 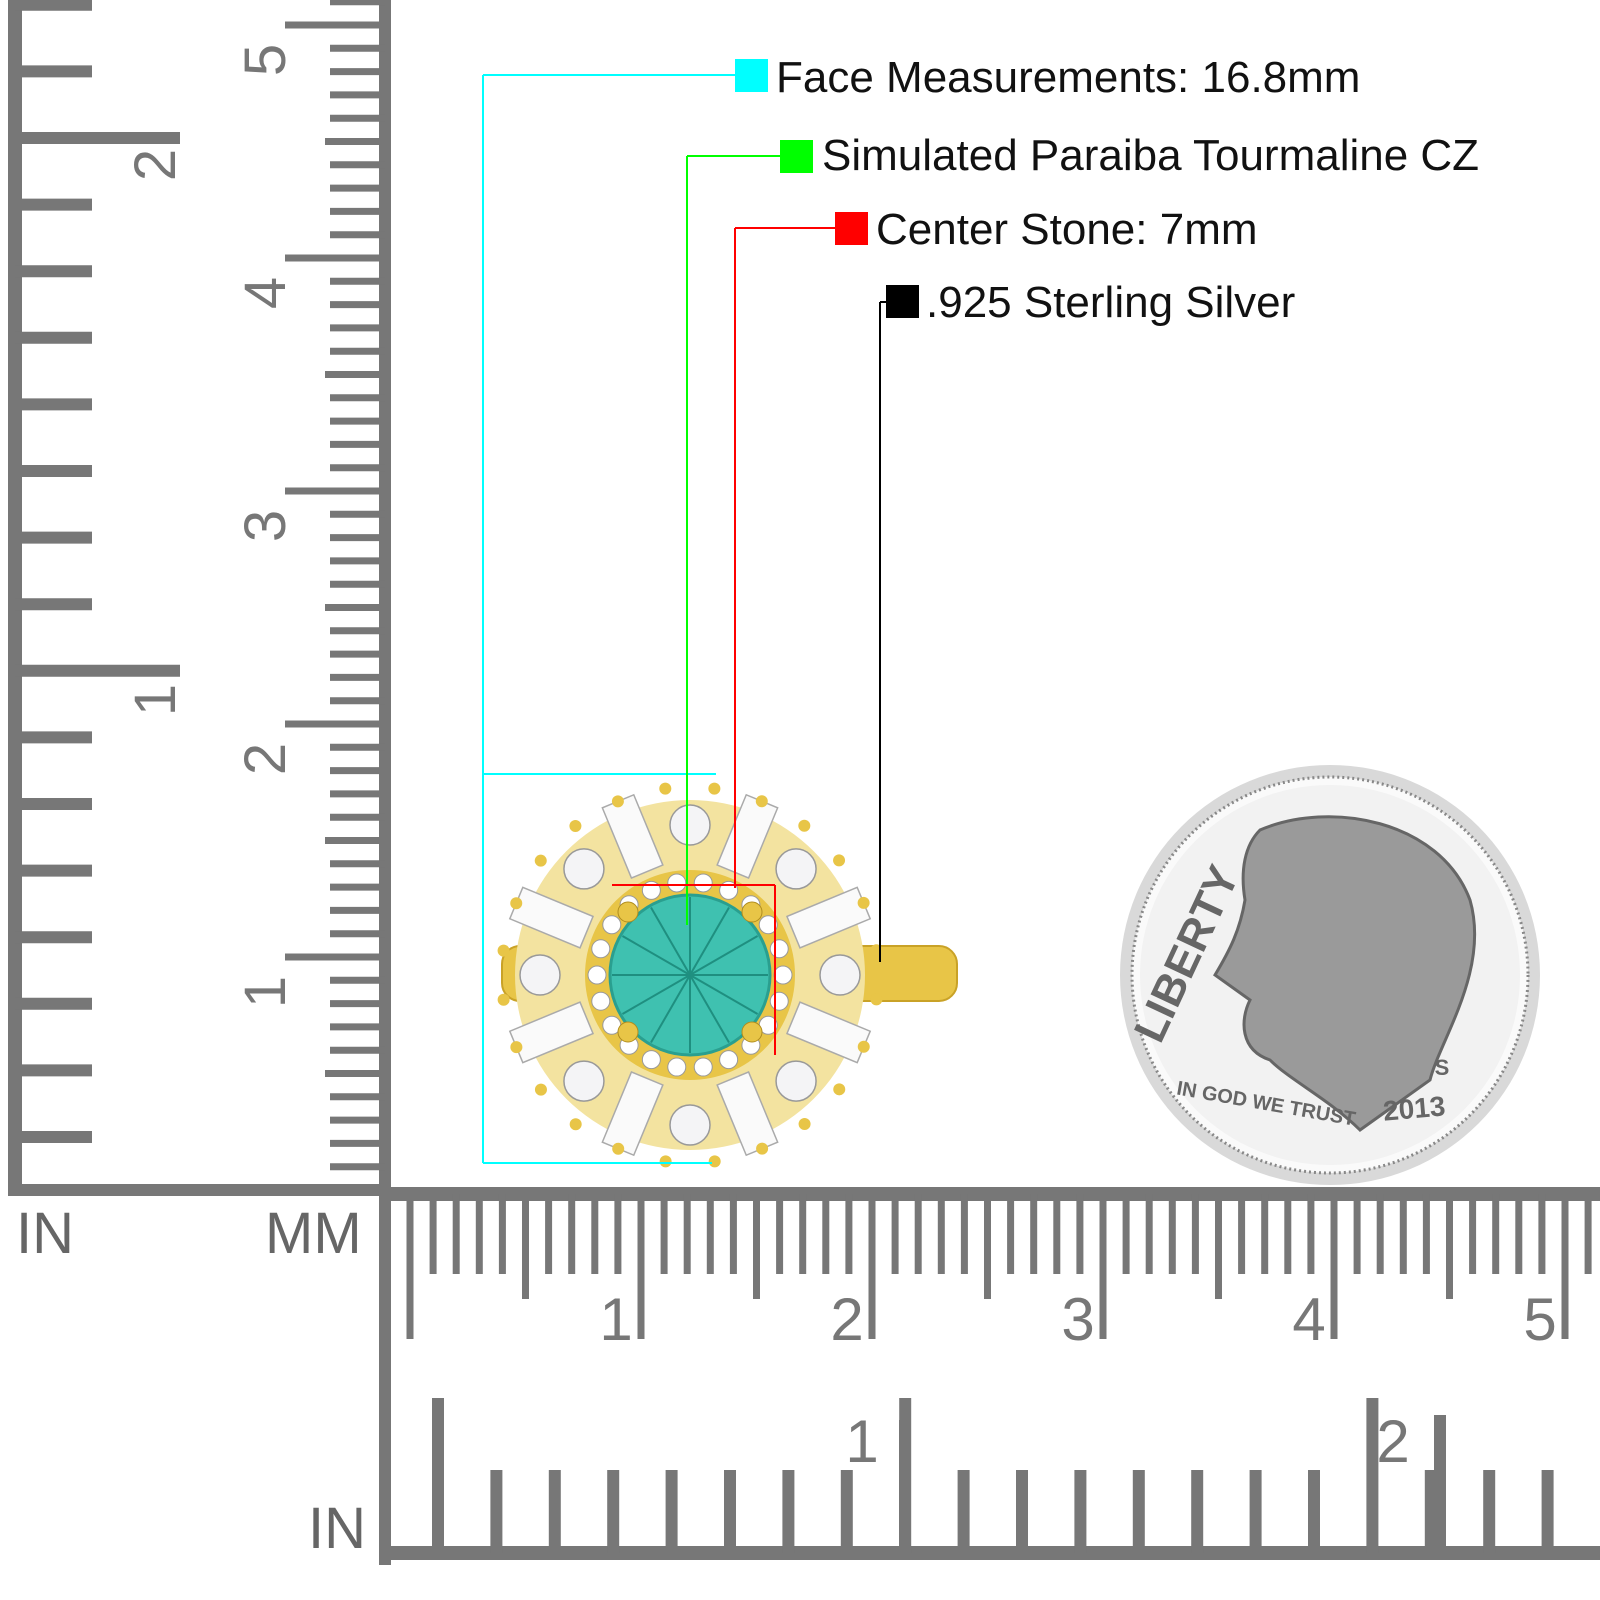 I want to click on spec-metal: .925 Sterling Silver, so click(x=1111, y=302).